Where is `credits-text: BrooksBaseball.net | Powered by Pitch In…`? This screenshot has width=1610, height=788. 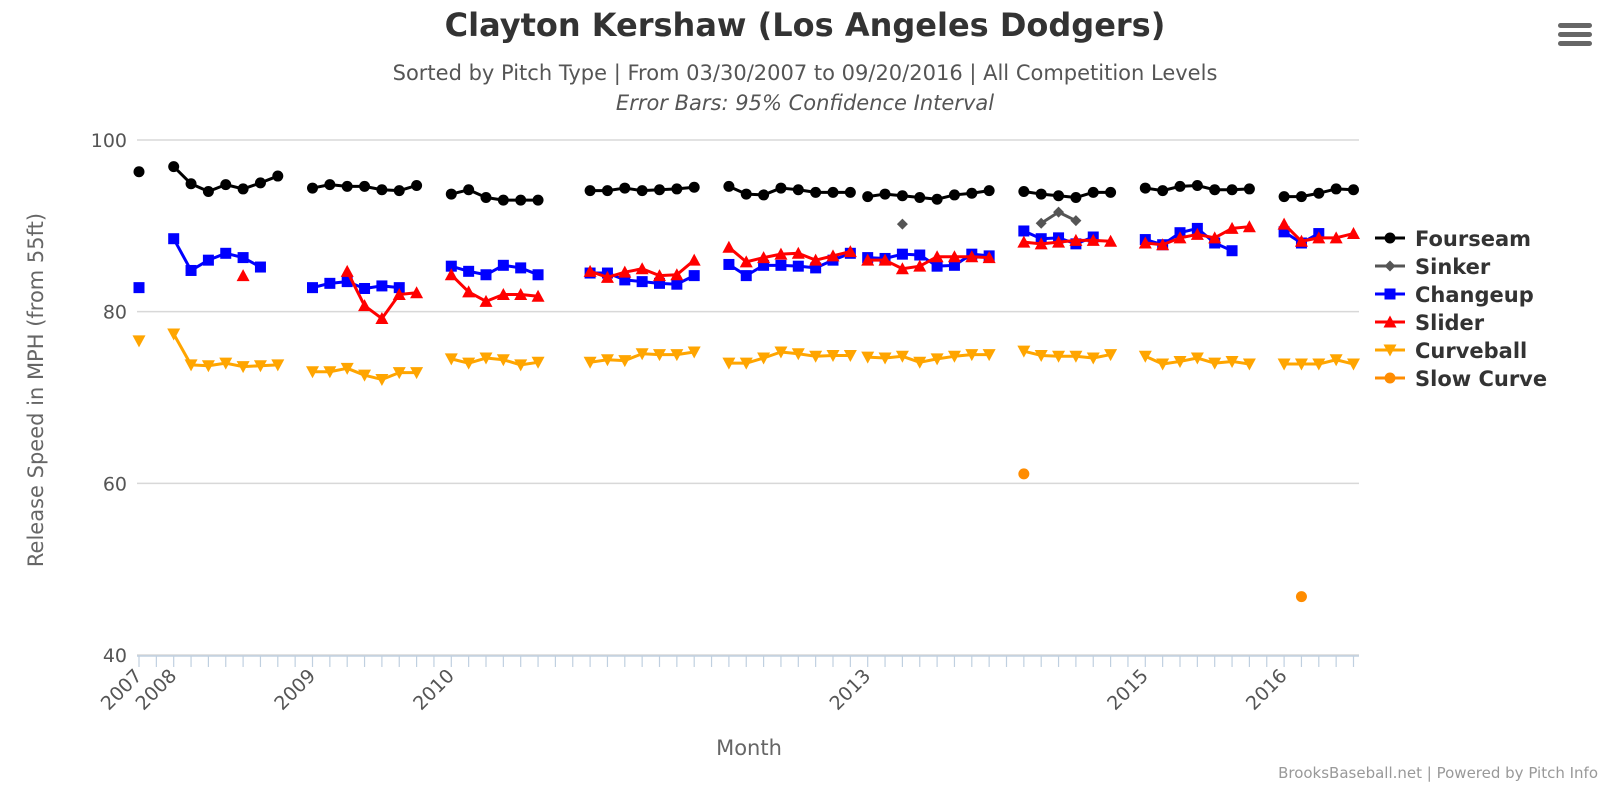
credits-text: BrooksBaseball.net | Powered by Pitch In… is located at coordinates (1438, 773).